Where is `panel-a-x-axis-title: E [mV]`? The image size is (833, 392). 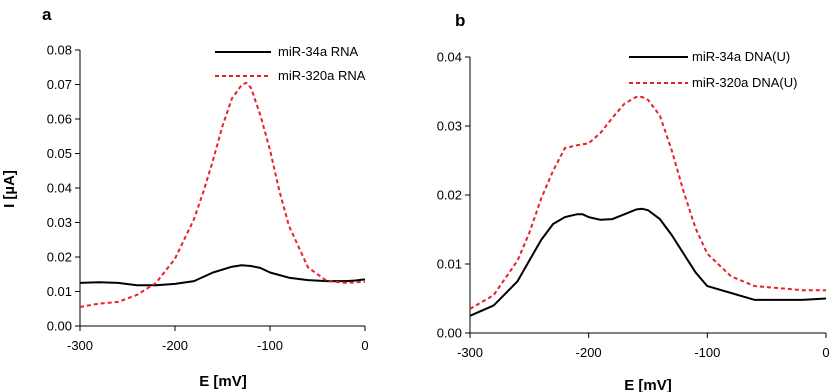
panel-a-x-axis-title: E [mV] is located at coordinates (223, 381).